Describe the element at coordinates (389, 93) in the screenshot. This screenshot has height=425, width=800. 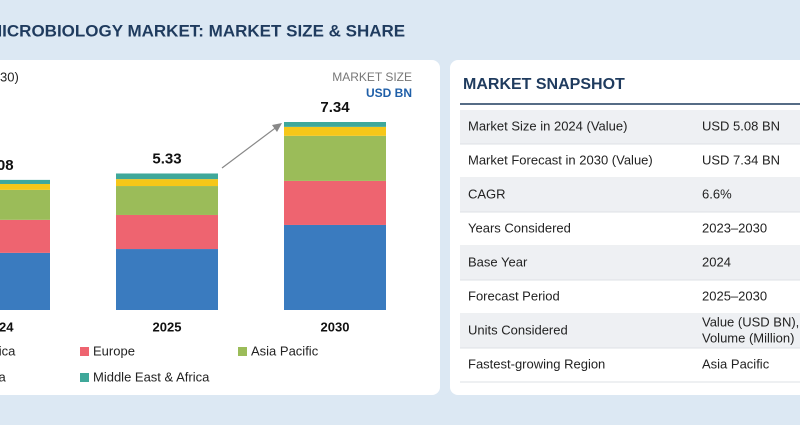
I see `unit: USD BN` at that location.